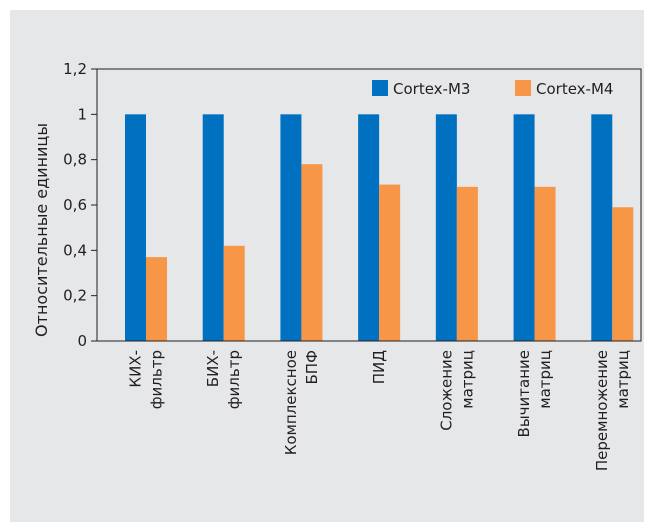 This screenshot has height=532, width=654. I want to click on x-category-line: БПФ, so click(312, 367).